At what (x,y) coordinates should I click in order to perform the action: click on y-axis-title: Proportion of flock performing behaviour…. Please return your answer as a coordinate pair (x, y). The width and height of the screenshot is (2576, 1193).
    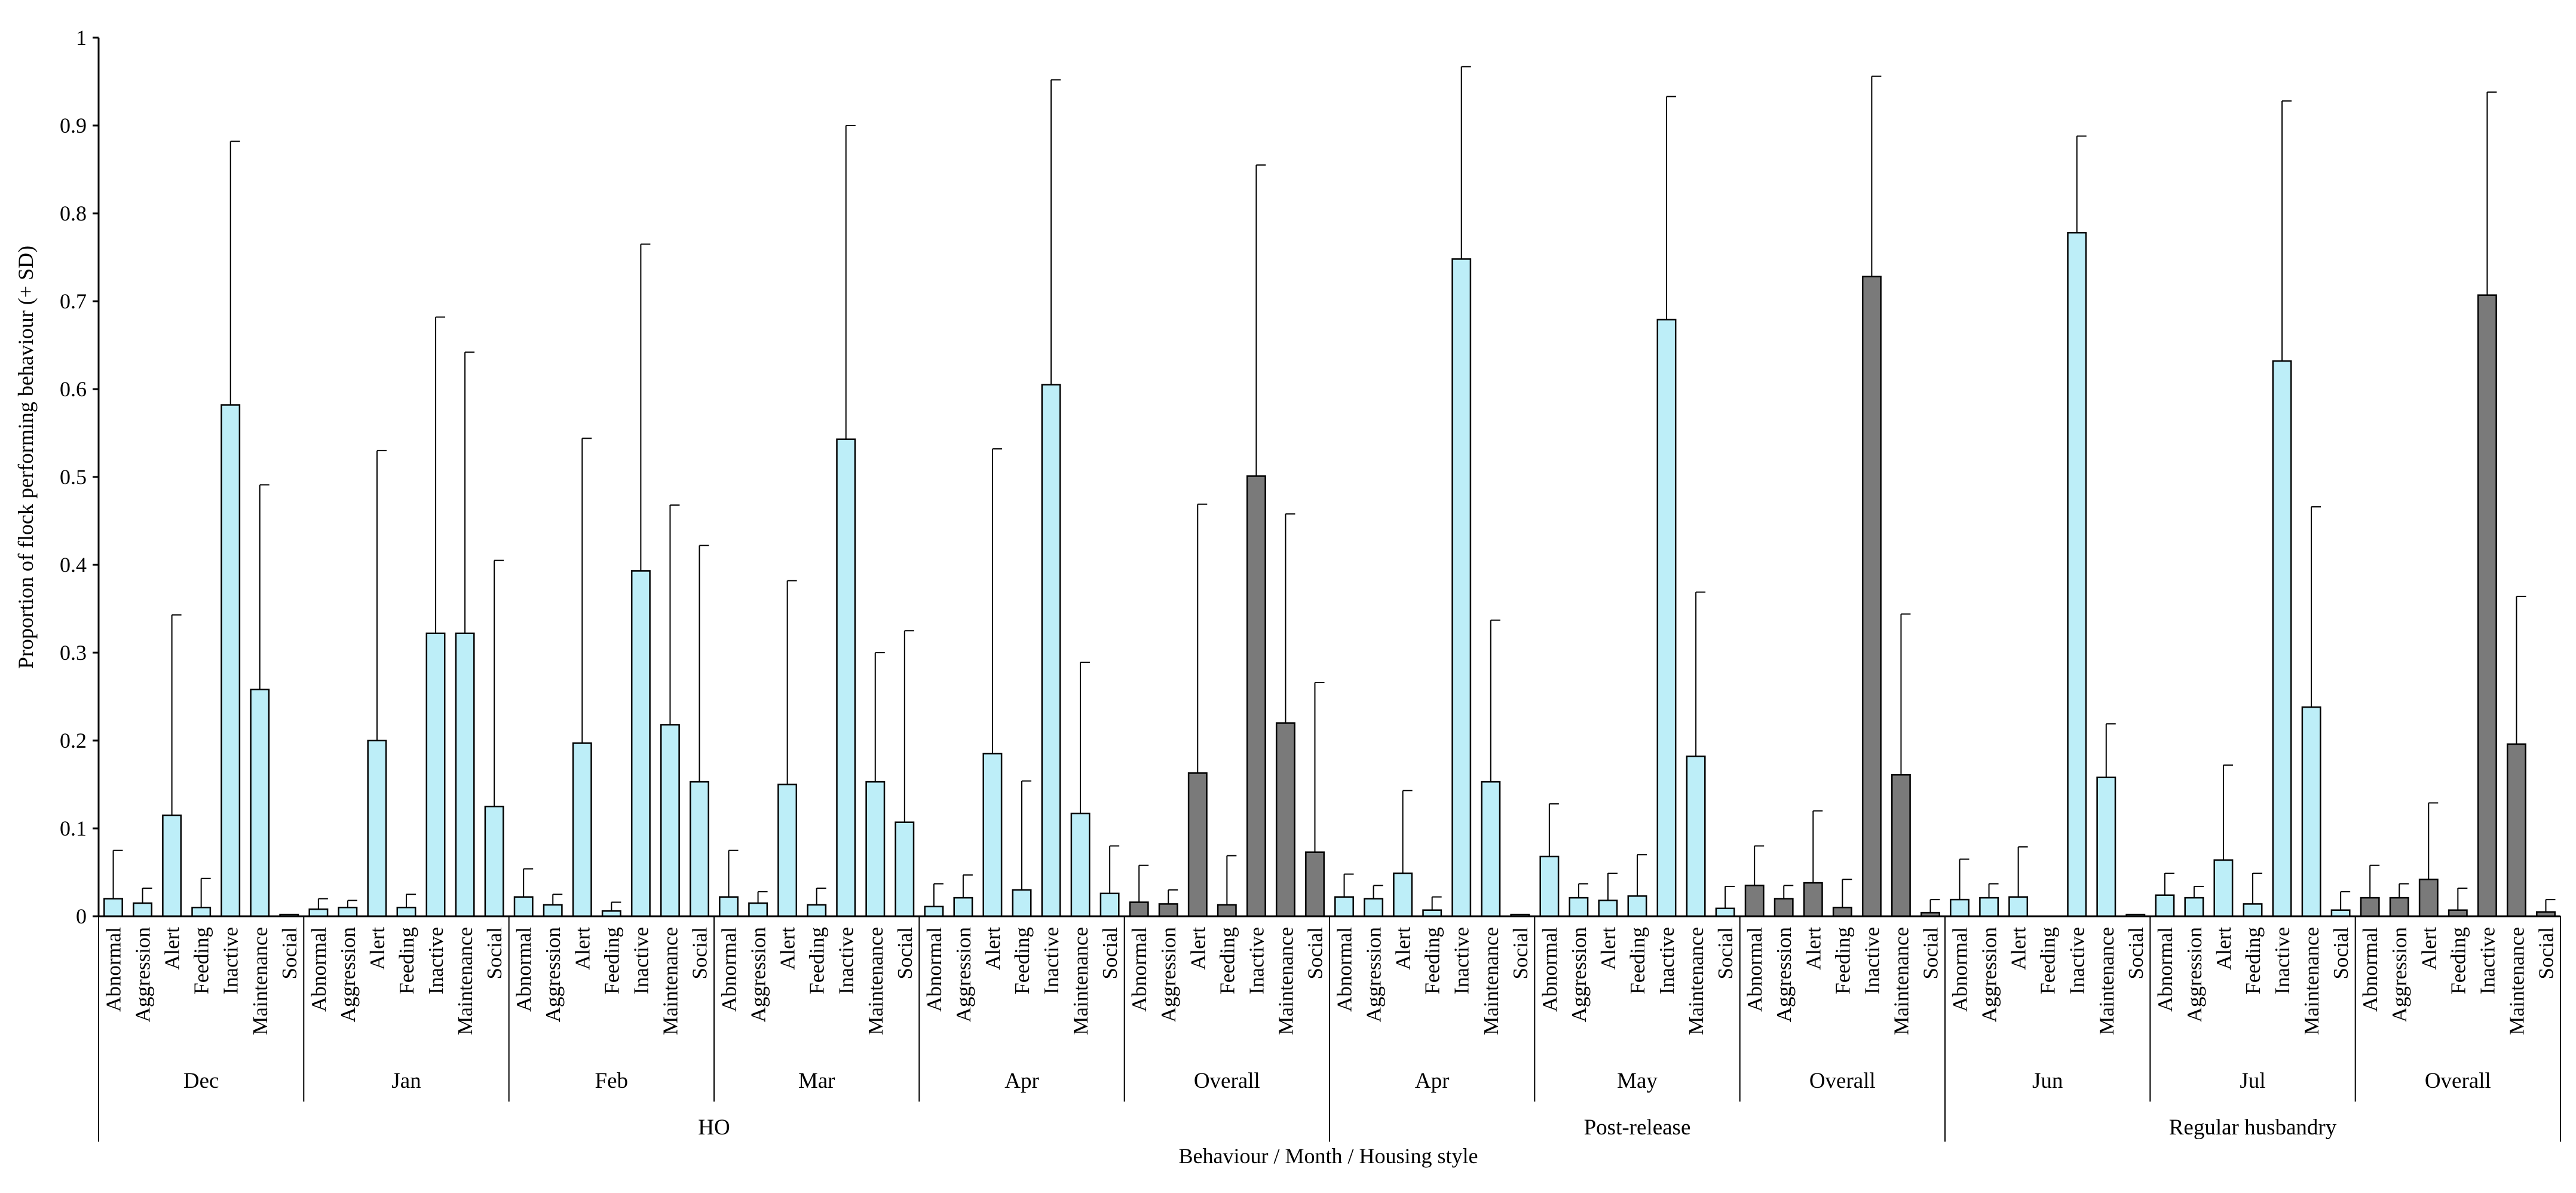
    Looking at the image, I should click on (26, 457).